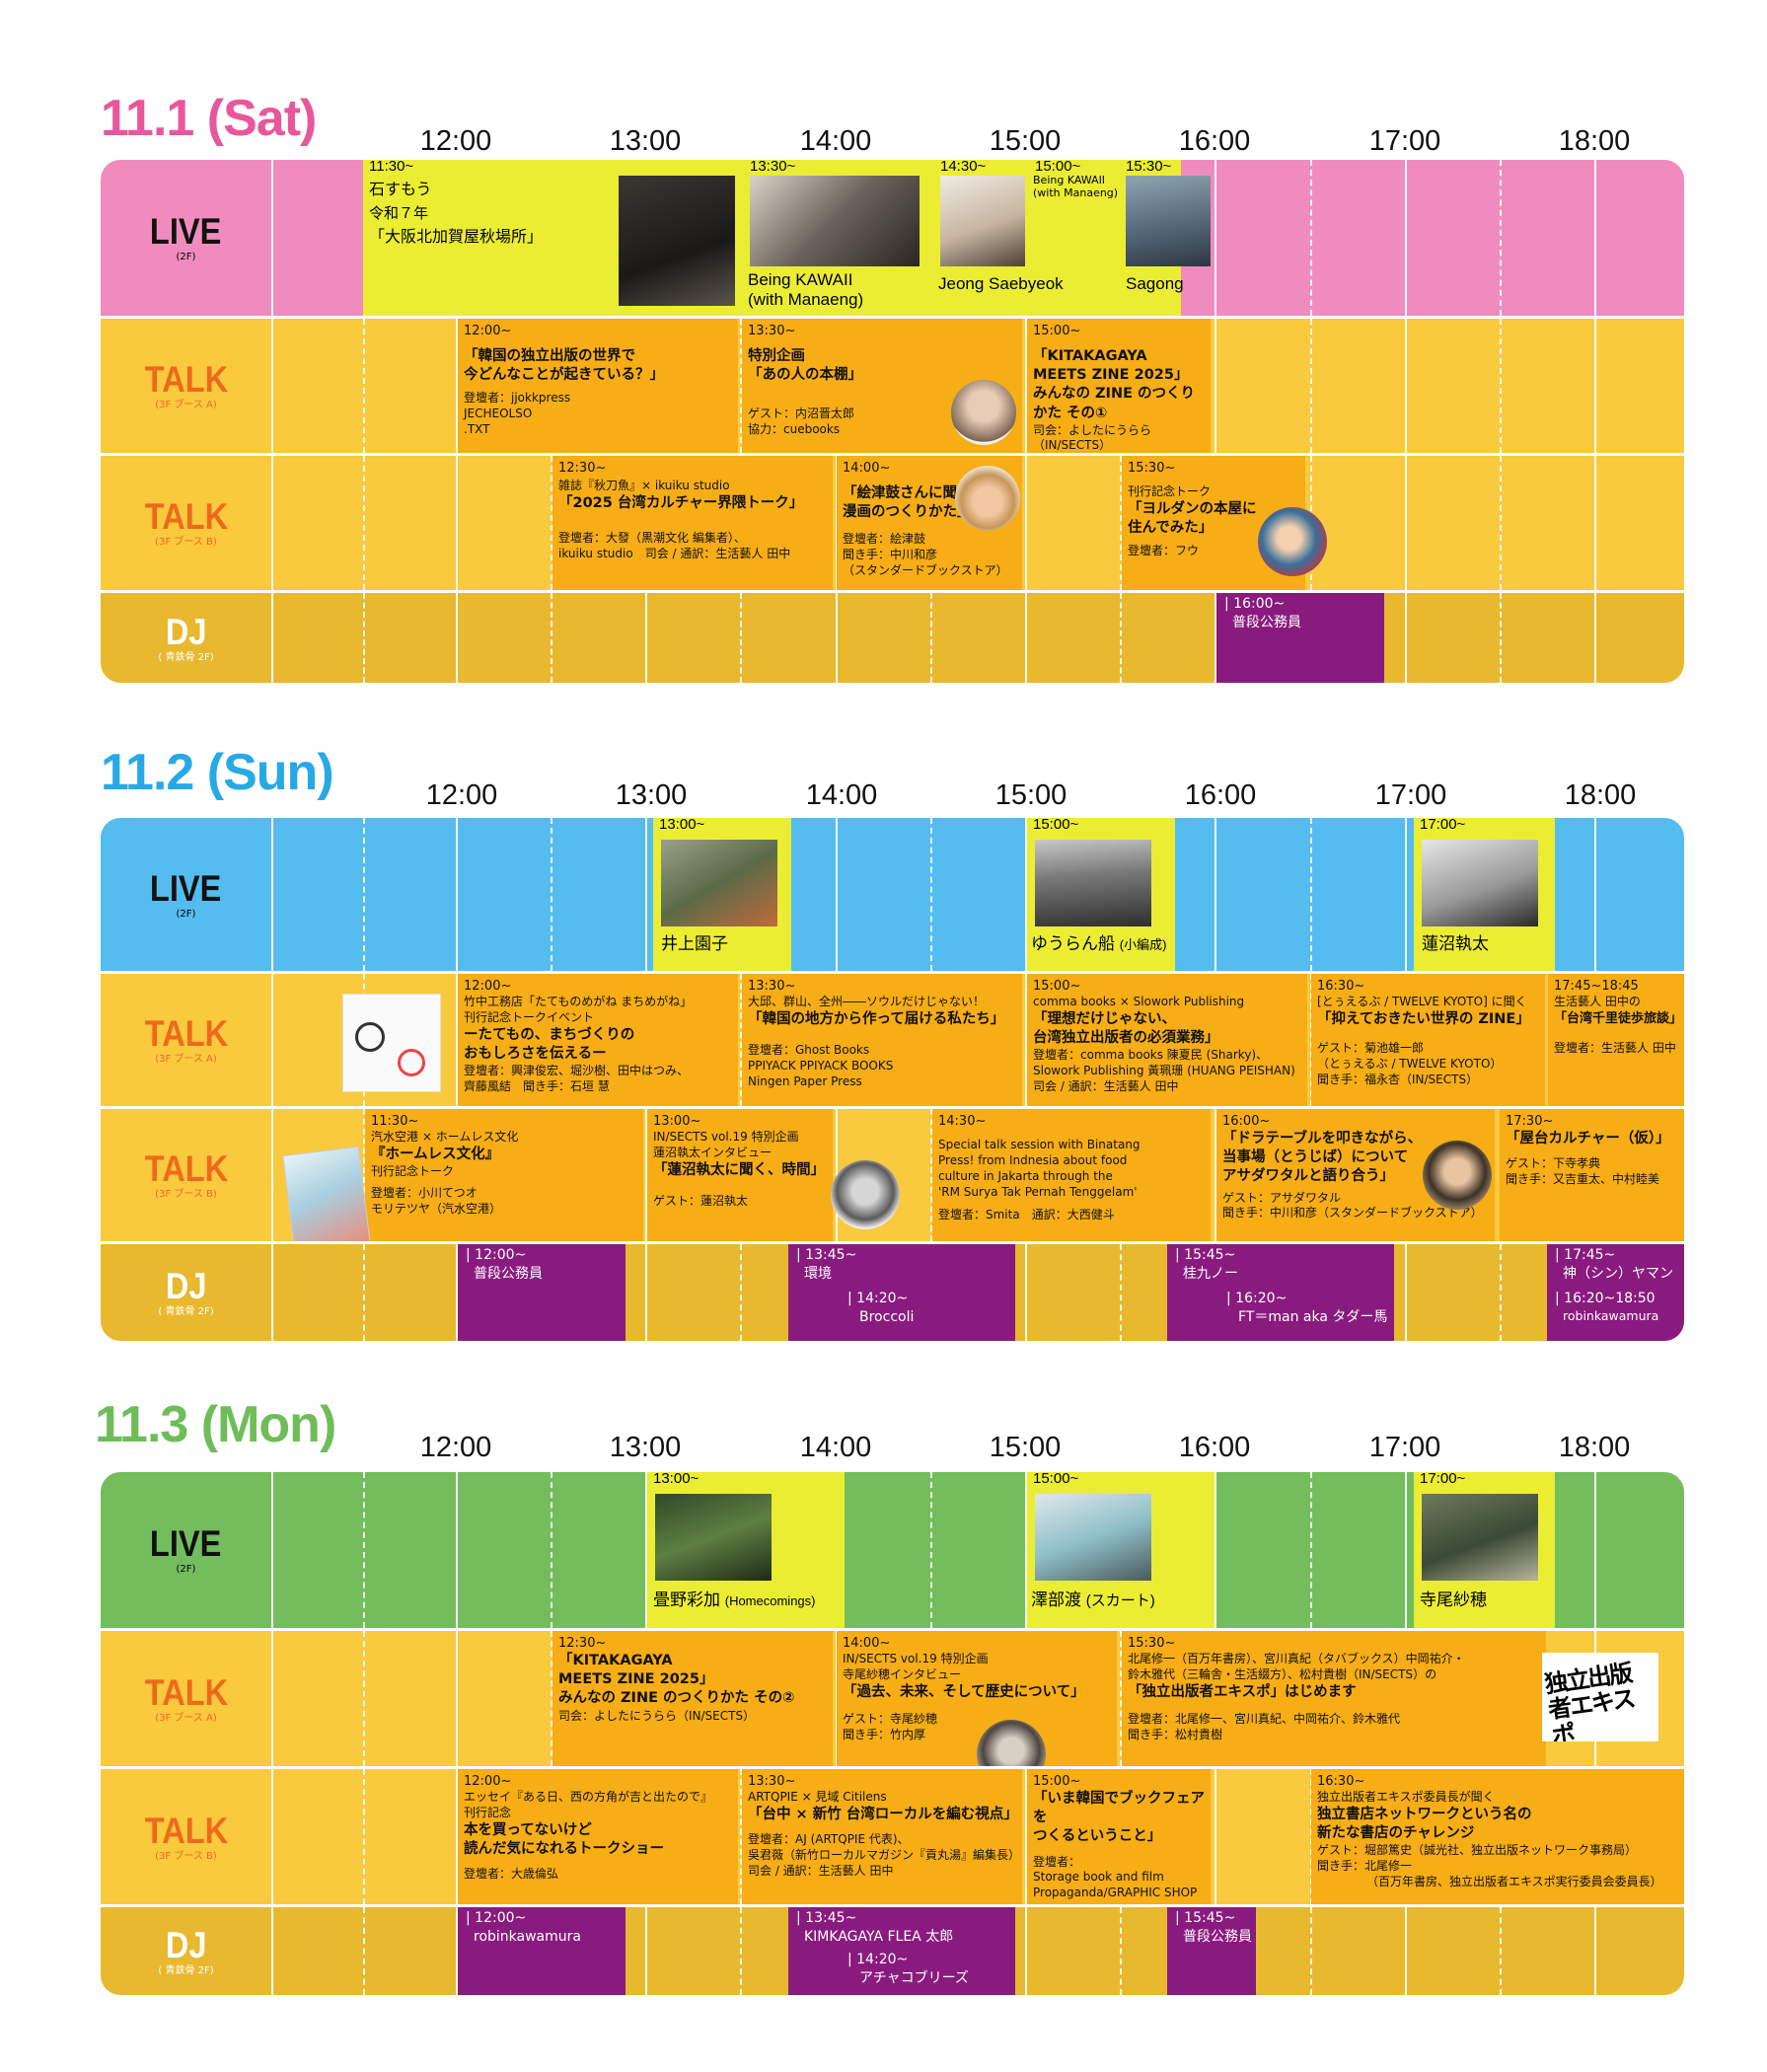  I want to click on live-event: 17:00~ 蓮沼執太, so click(1484, 895).